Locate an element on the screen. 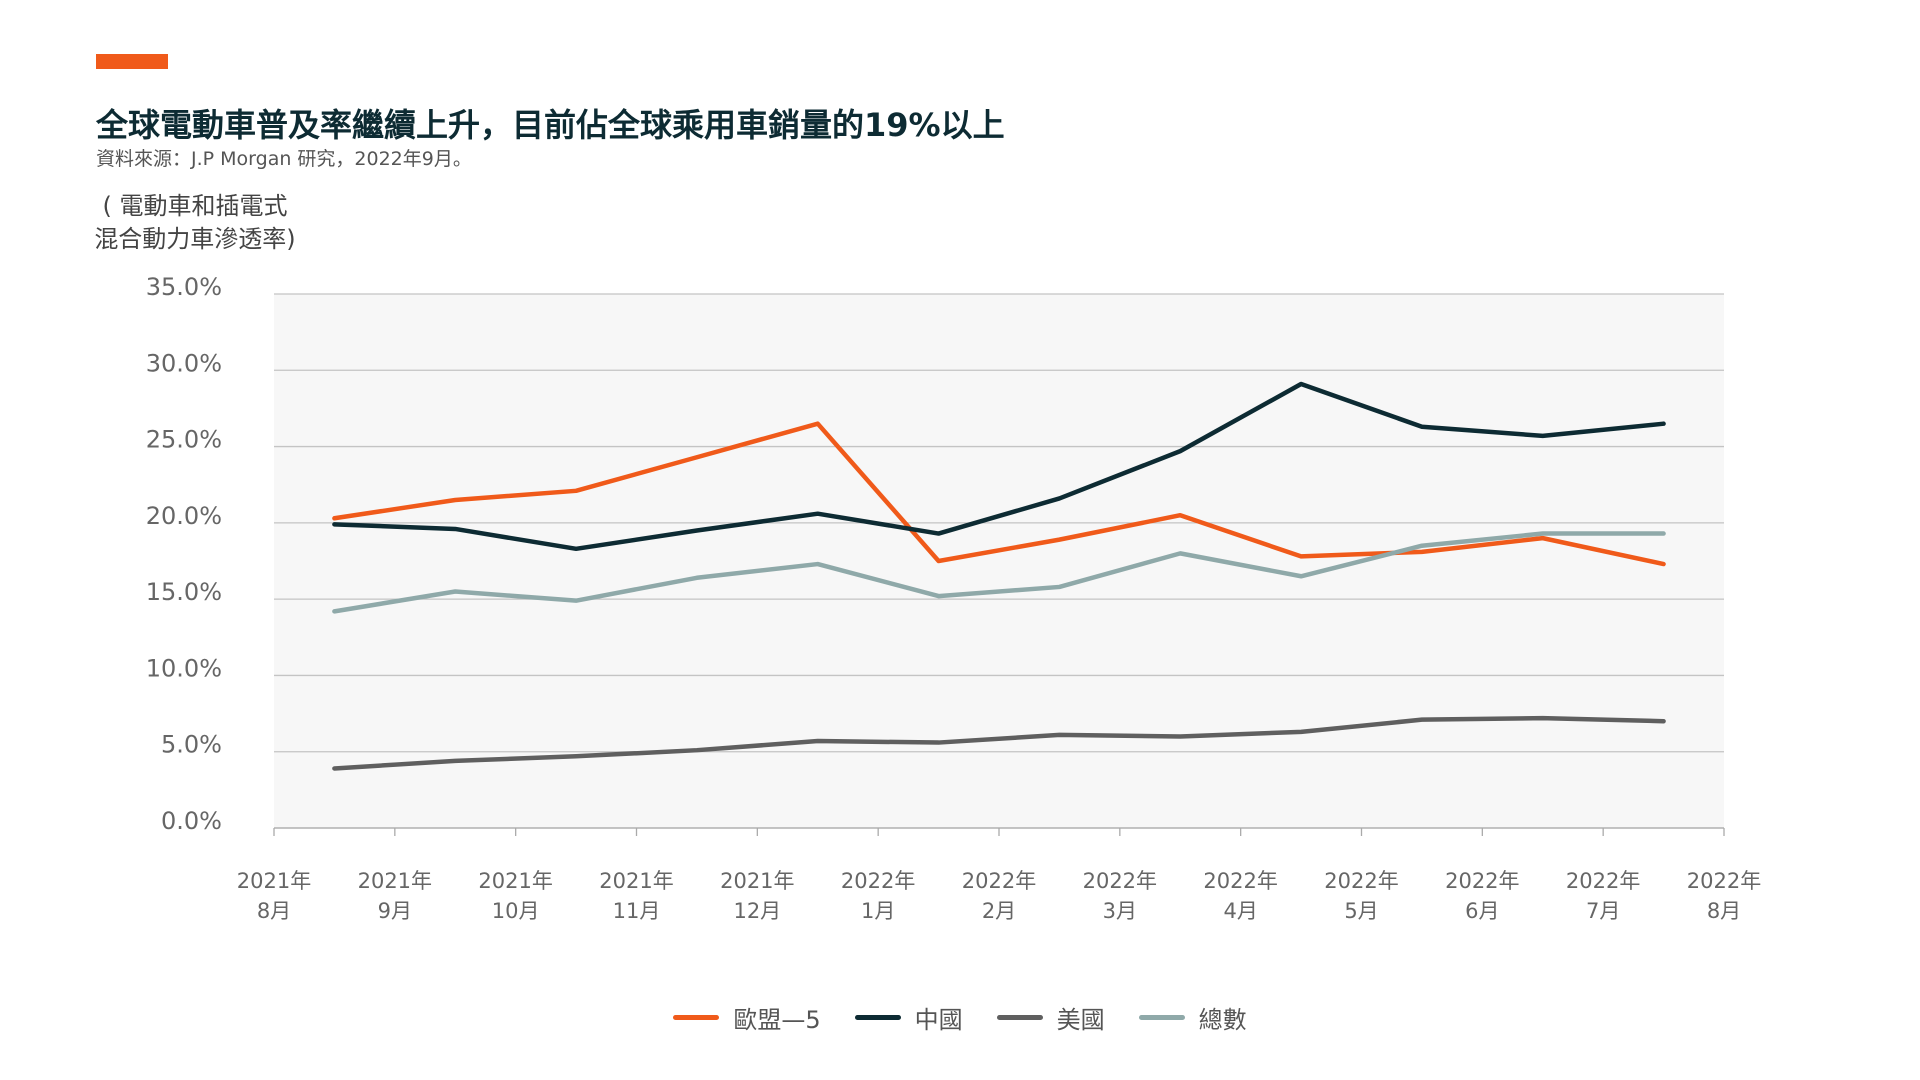  y-tick-label: 15.0% is located at coordinates (184, 592).